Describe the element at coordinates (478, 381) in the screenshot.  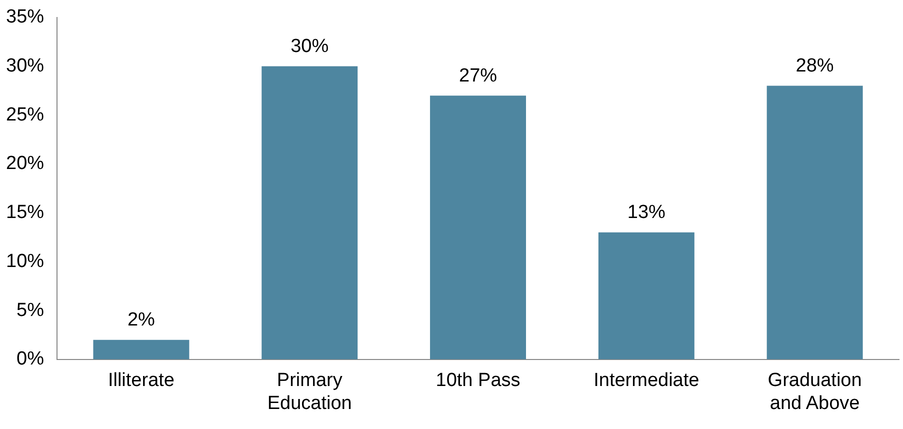
I see `x-tick-label: 10th Pass` at that location.